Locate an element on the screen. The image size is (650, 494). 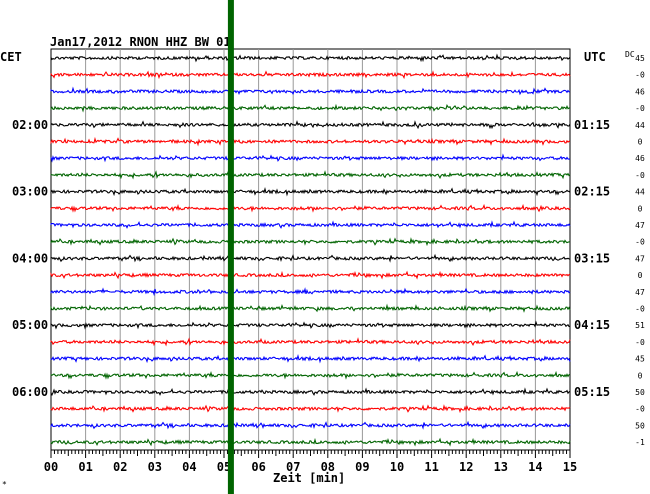
x-tick-label-12: 12 is located at coordinates (466, 467).